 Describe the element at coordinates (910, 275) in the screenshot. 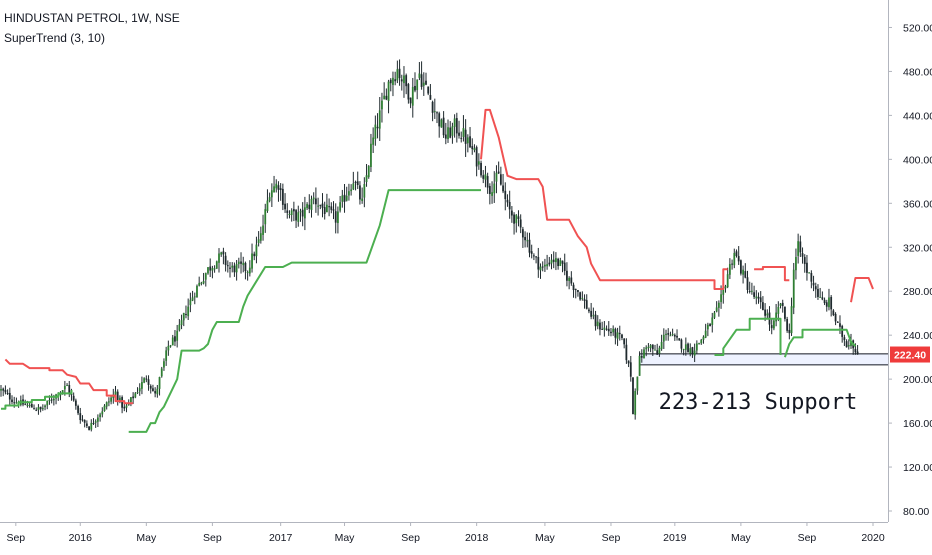

I see `price-axis` at that location.